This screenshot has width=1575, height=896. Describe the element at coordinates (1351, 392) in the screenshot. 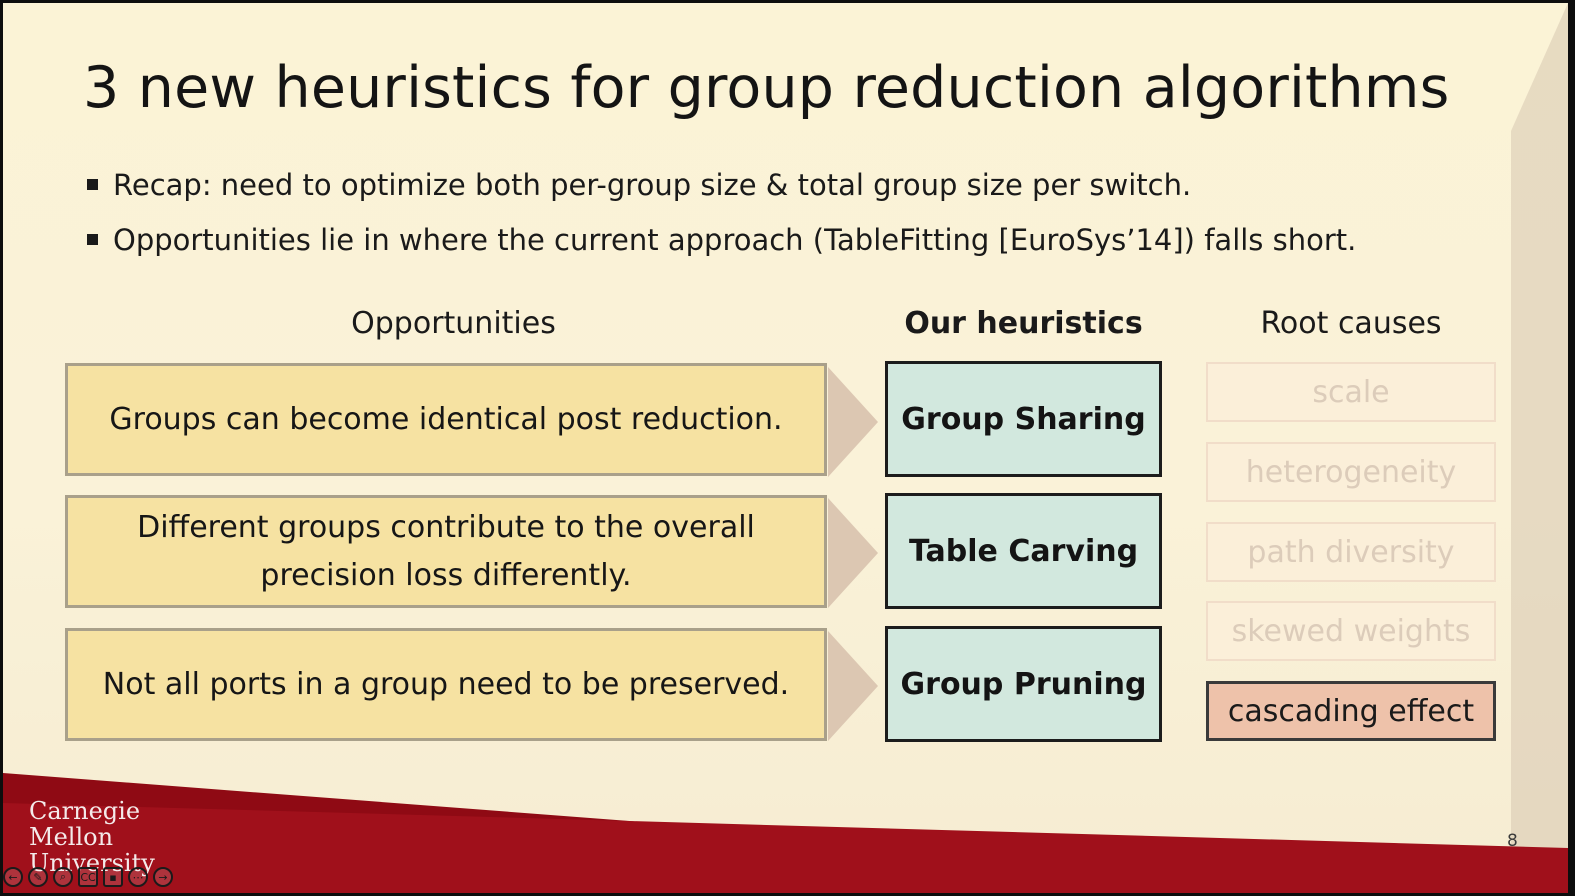

I see `root-cause-scale: scale` at that location.